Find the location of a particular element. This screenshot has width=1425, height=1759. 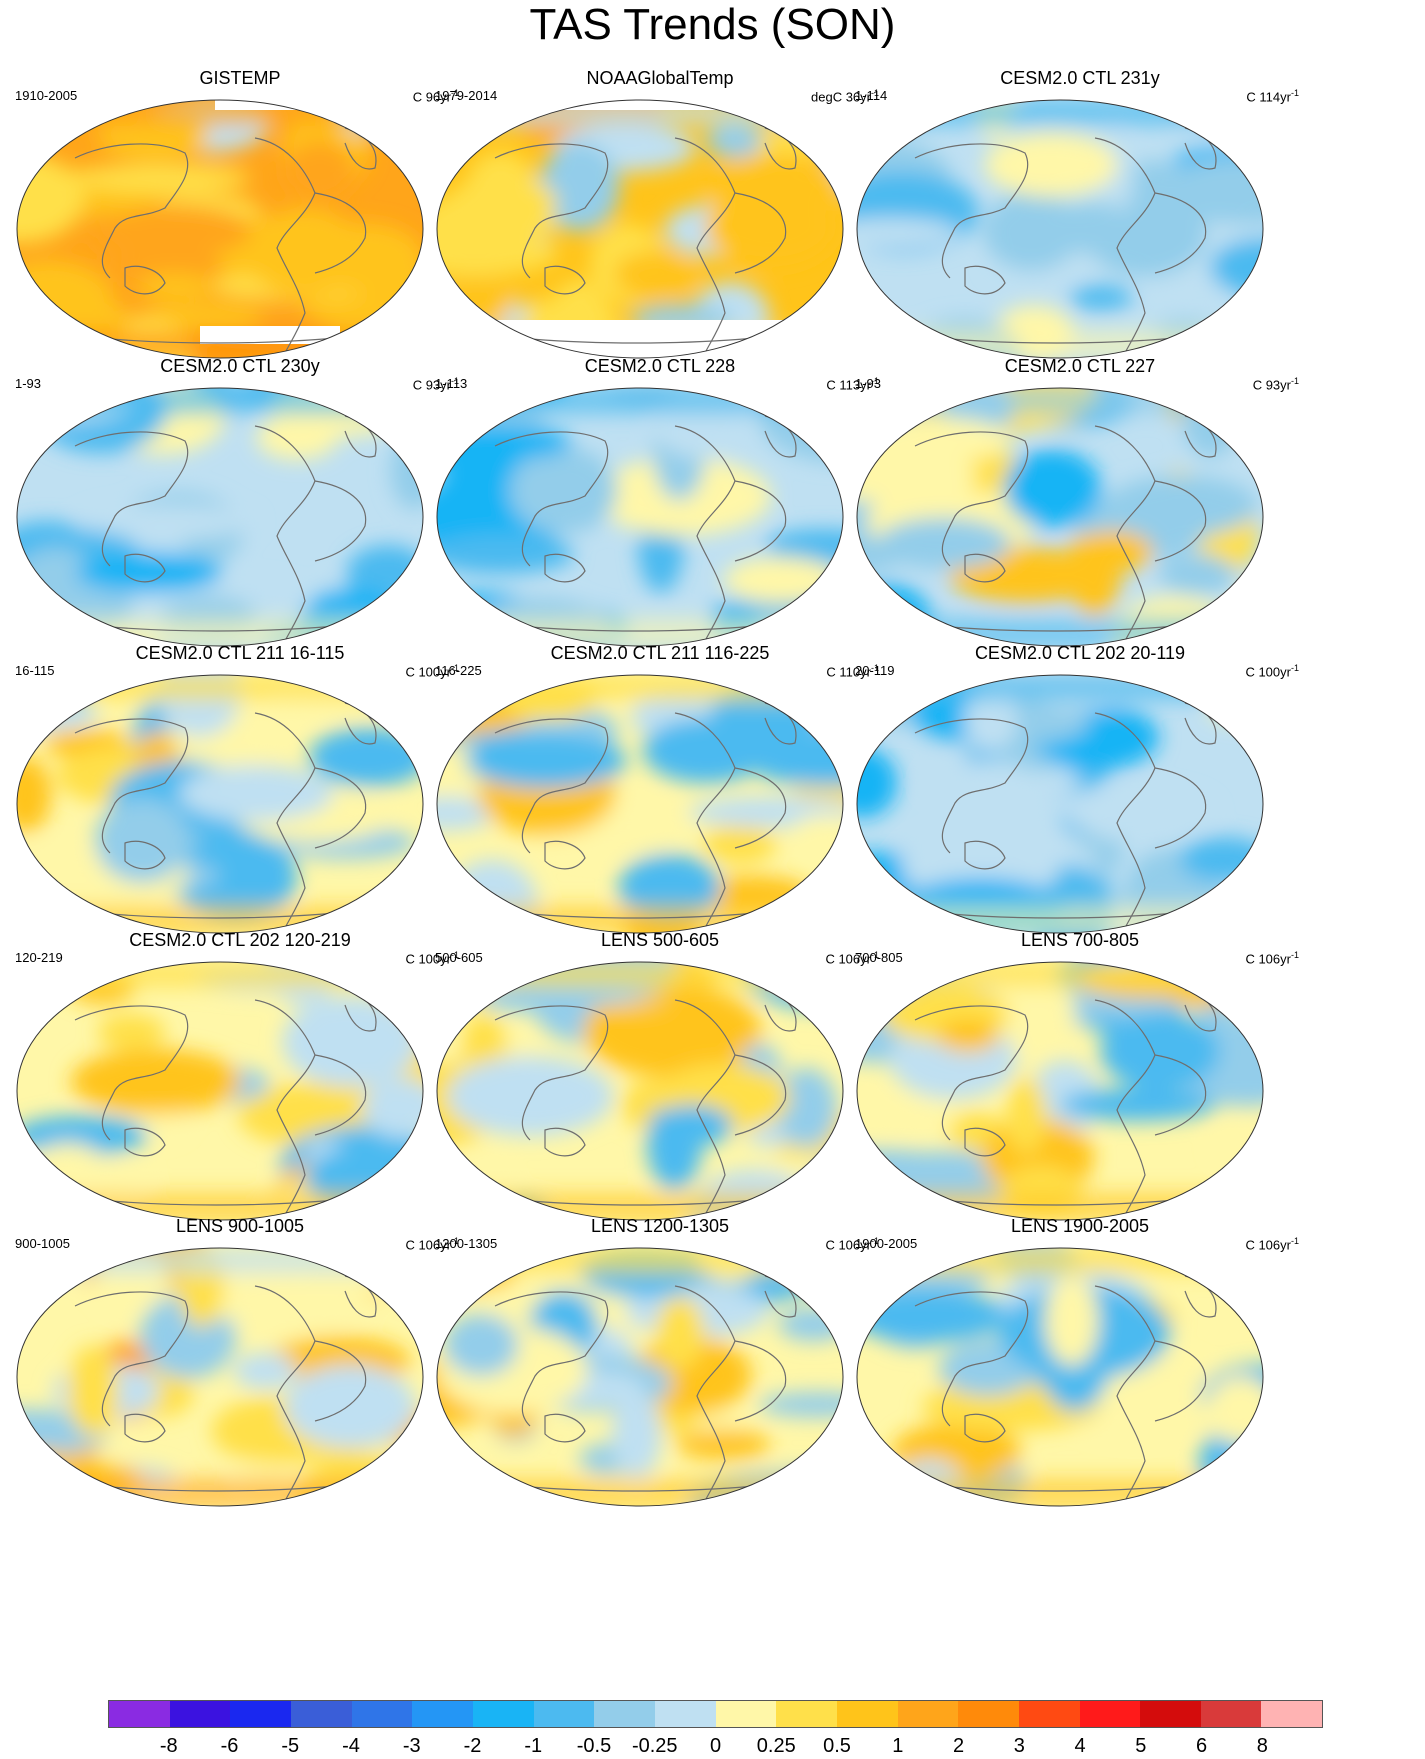

panel-units: C 96yr-1 is located at coordinates (435, 96).